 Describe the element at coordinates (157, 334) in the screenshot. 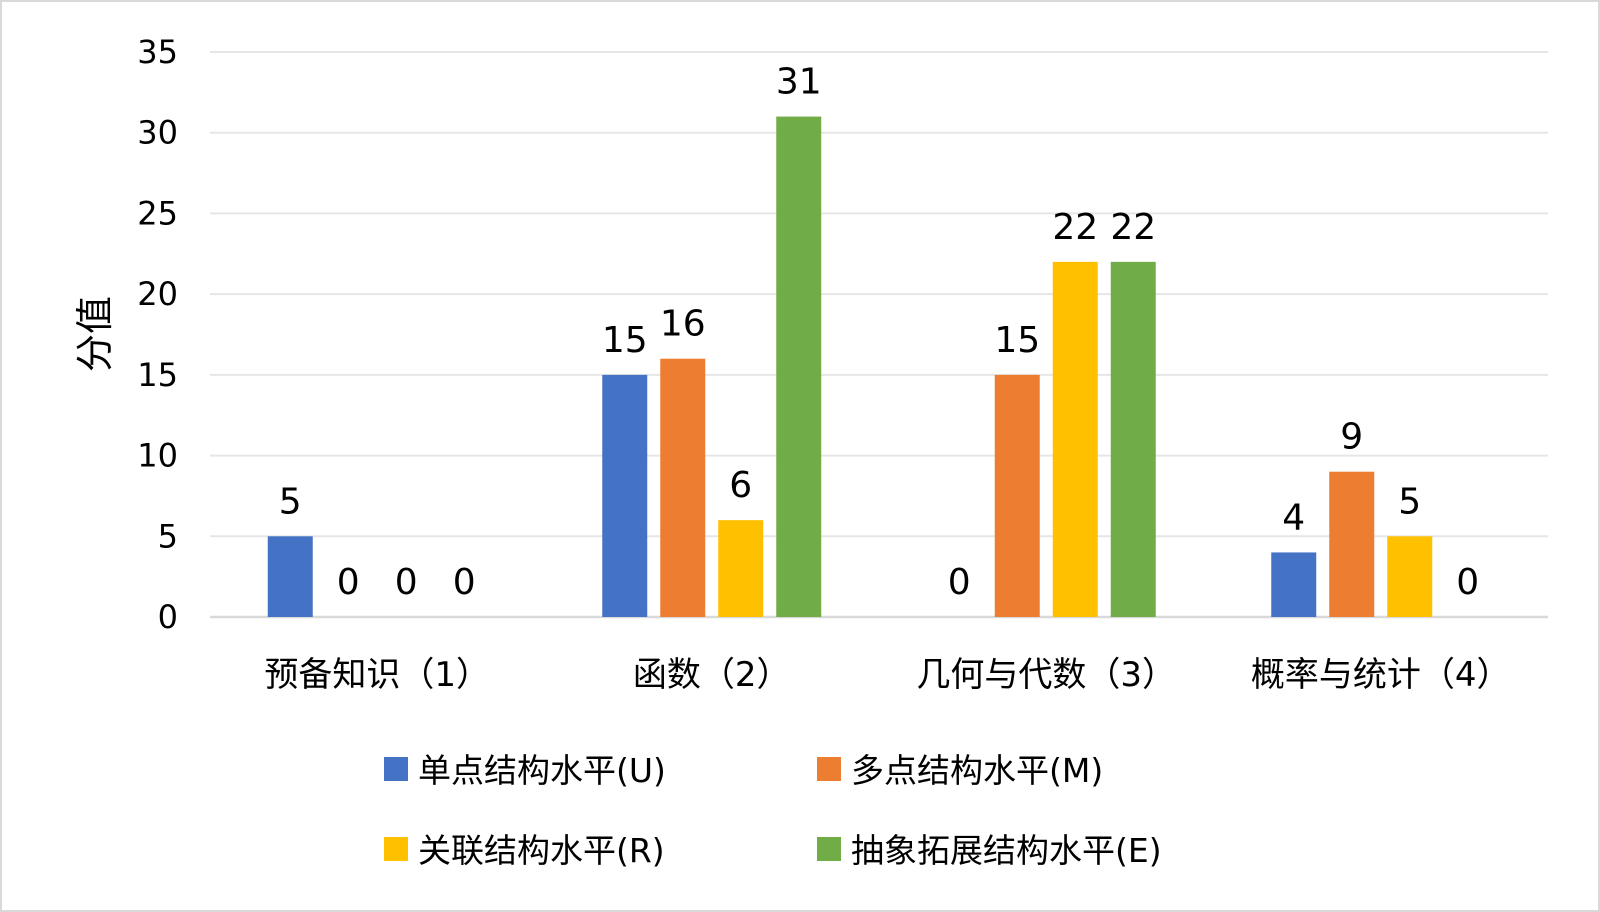

I see `y-axis: 0 5 10 15 20 25 30 35` at that location.